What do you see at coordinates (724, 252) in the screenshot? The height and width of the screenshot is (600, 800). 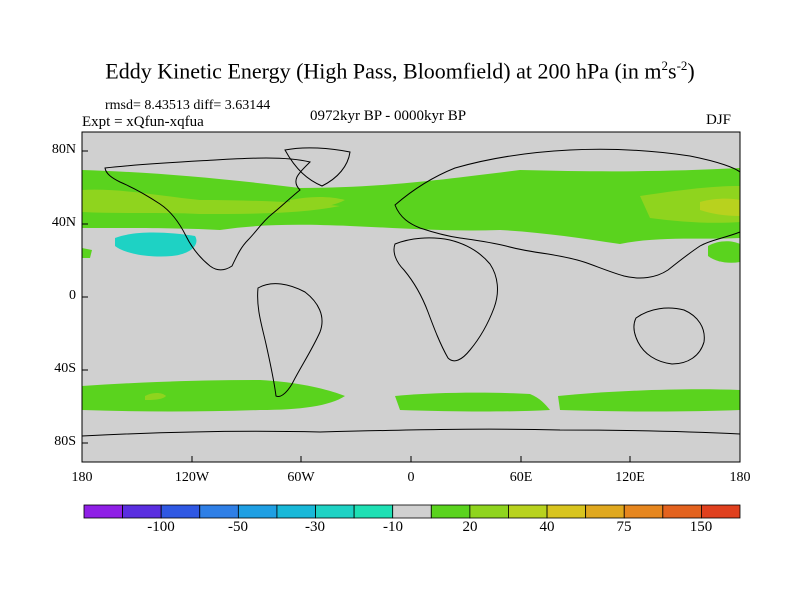 I see `nh-spot-west-pacific` at bounding box center [724, 252].